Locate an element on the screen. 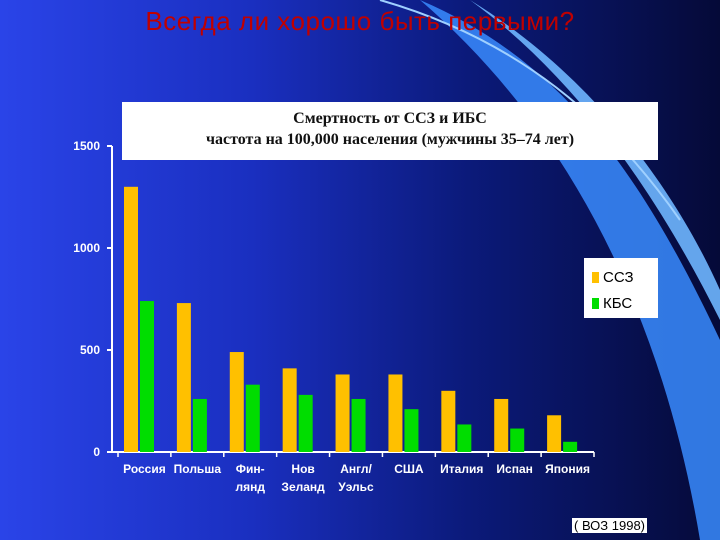 The width and height of the screenshot is (720, 540). x-tick-label: Польша is located at coordinates (198, 469).